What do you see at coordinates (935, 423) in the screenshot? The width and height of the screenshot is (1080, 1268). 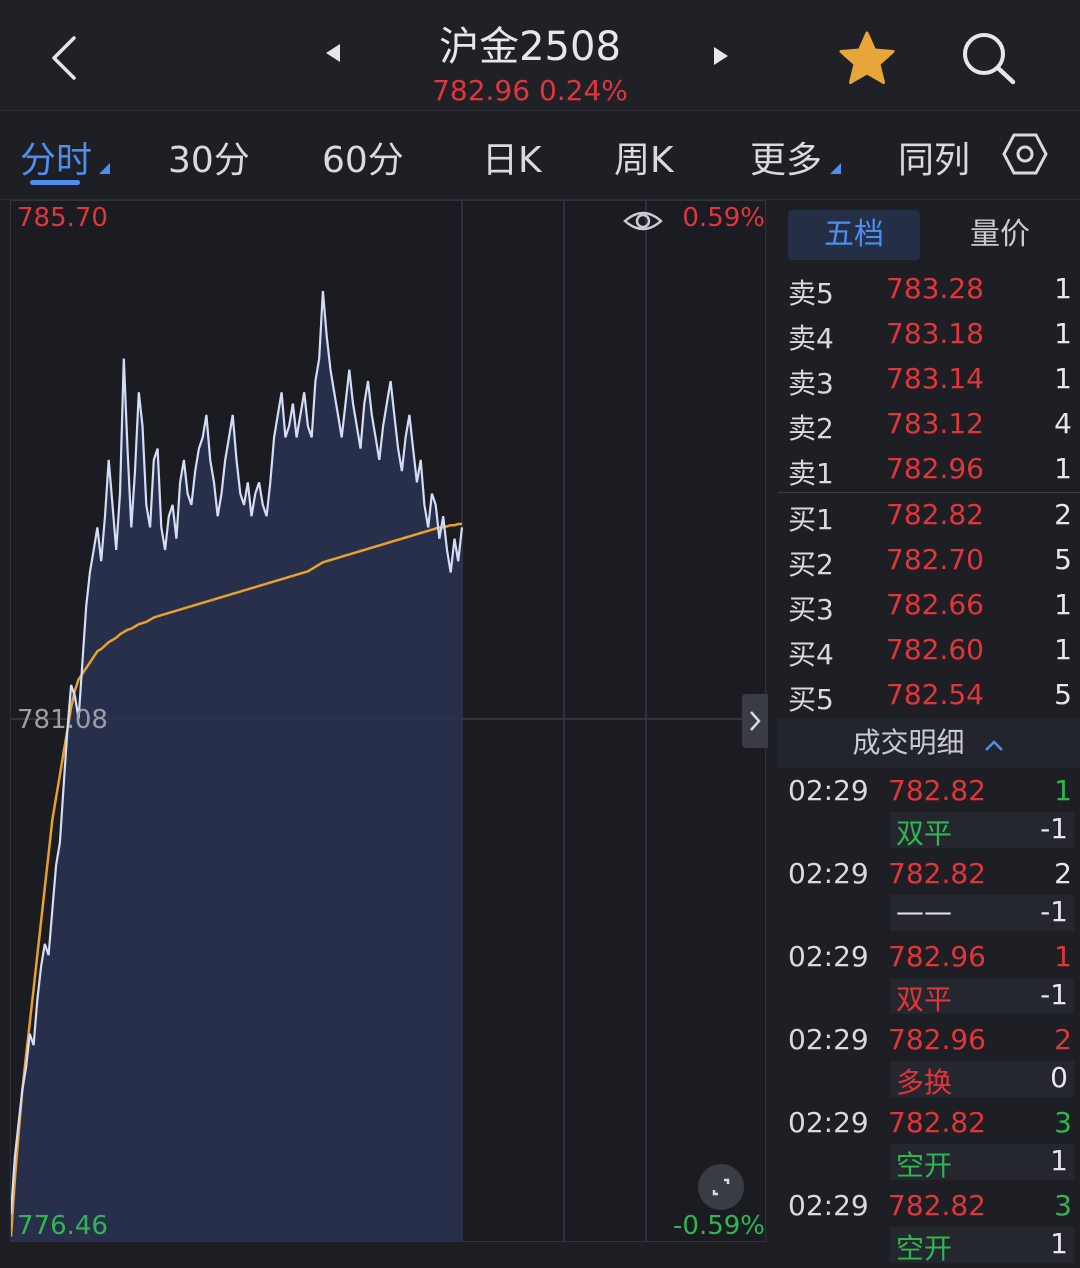 I see `ask-price: 783.12` at bounding box center [935, 423].